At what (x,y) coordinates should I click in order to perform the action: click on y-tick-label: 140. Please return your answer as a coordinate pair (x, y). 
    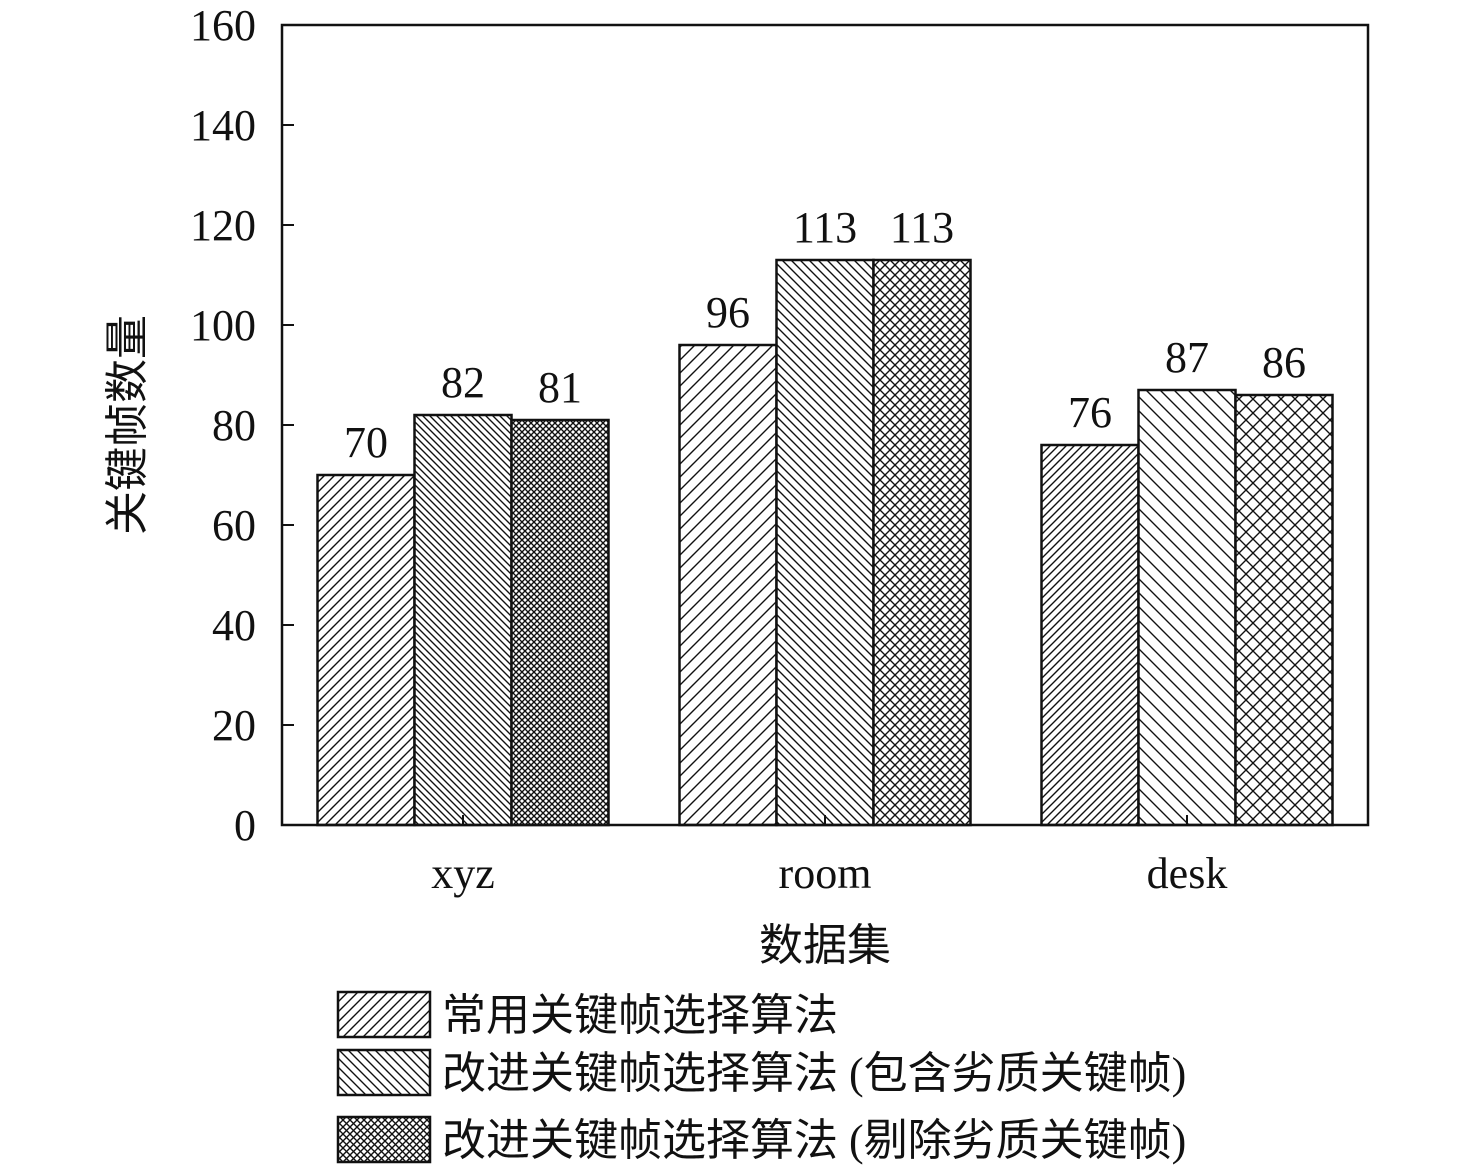
    Looking at the image, I should click on (223, 125).